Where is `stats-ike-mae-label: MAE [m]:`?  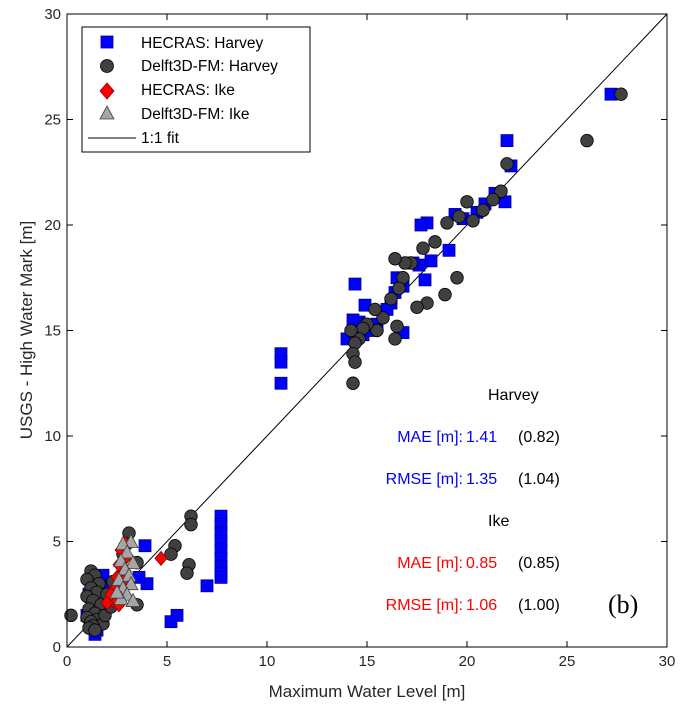 stats-ike-mae-label: MAE [m]: is located at coordinates (430, 563).